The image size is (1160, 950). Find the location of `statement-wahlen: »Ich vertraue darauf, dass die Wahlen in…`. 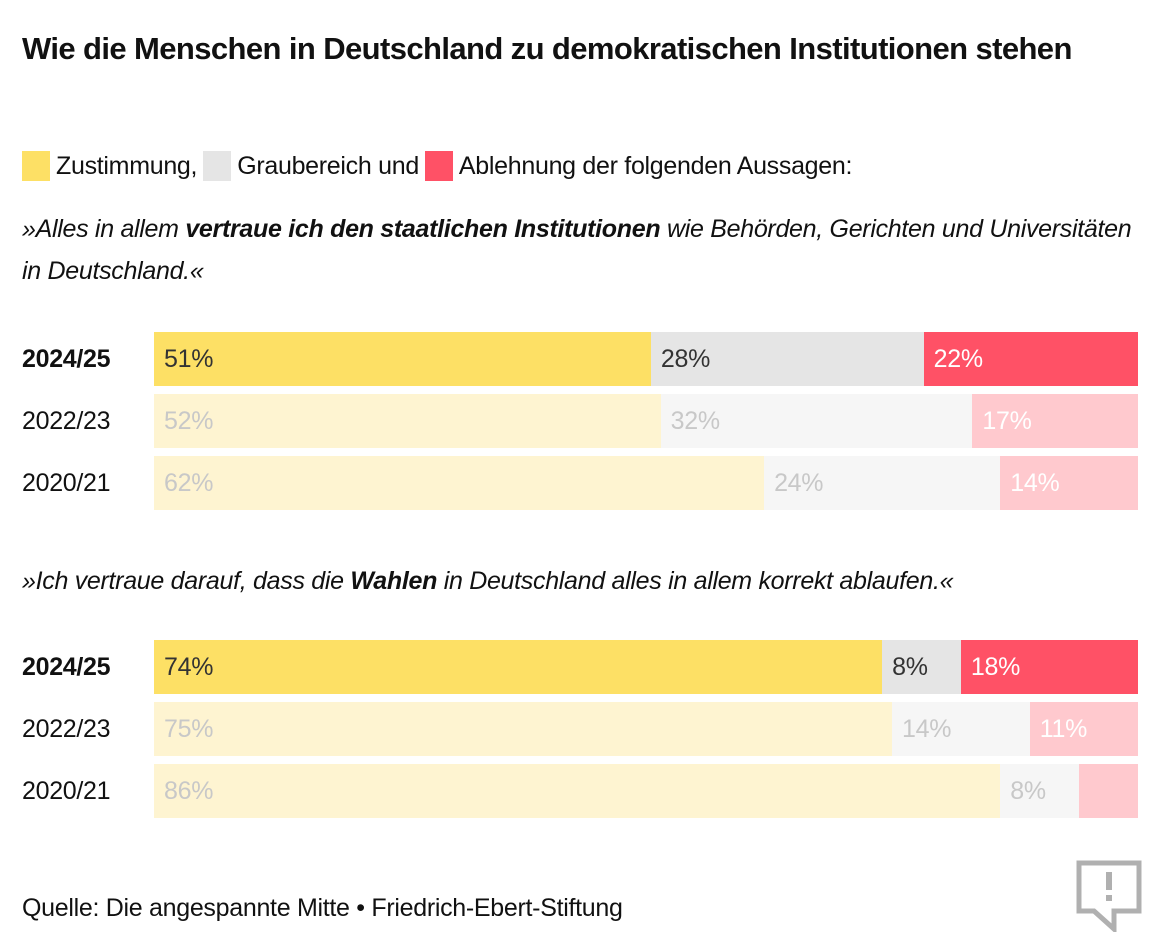

statement-wahlen: »Ich vertraue darauf, dass die Wahlen in… is located at coordinates (582, 581).